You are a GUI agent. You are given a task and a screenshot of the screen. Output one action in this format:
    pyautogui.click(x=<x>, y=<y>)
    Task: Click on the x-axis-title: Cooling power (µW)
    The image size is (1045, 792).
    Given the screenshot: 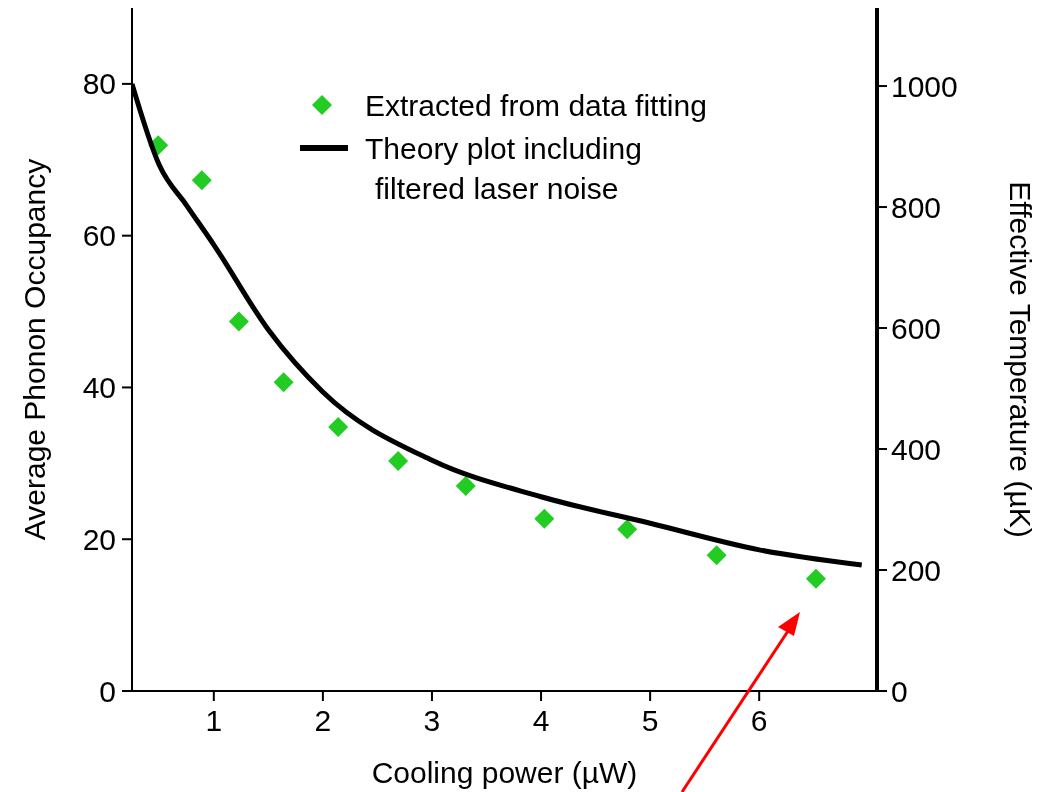 What is the action you would take?
    pyautogui.click(x=504, y=772)
    